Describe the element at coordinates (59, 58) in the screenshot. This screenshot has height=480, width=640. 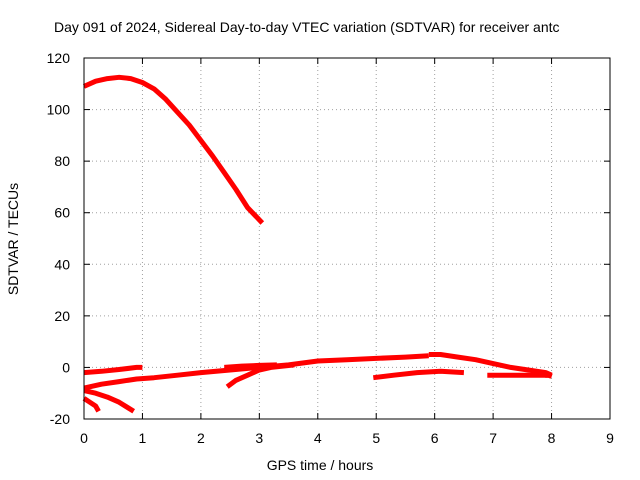
I see `y-tick-label: 120` at that location.